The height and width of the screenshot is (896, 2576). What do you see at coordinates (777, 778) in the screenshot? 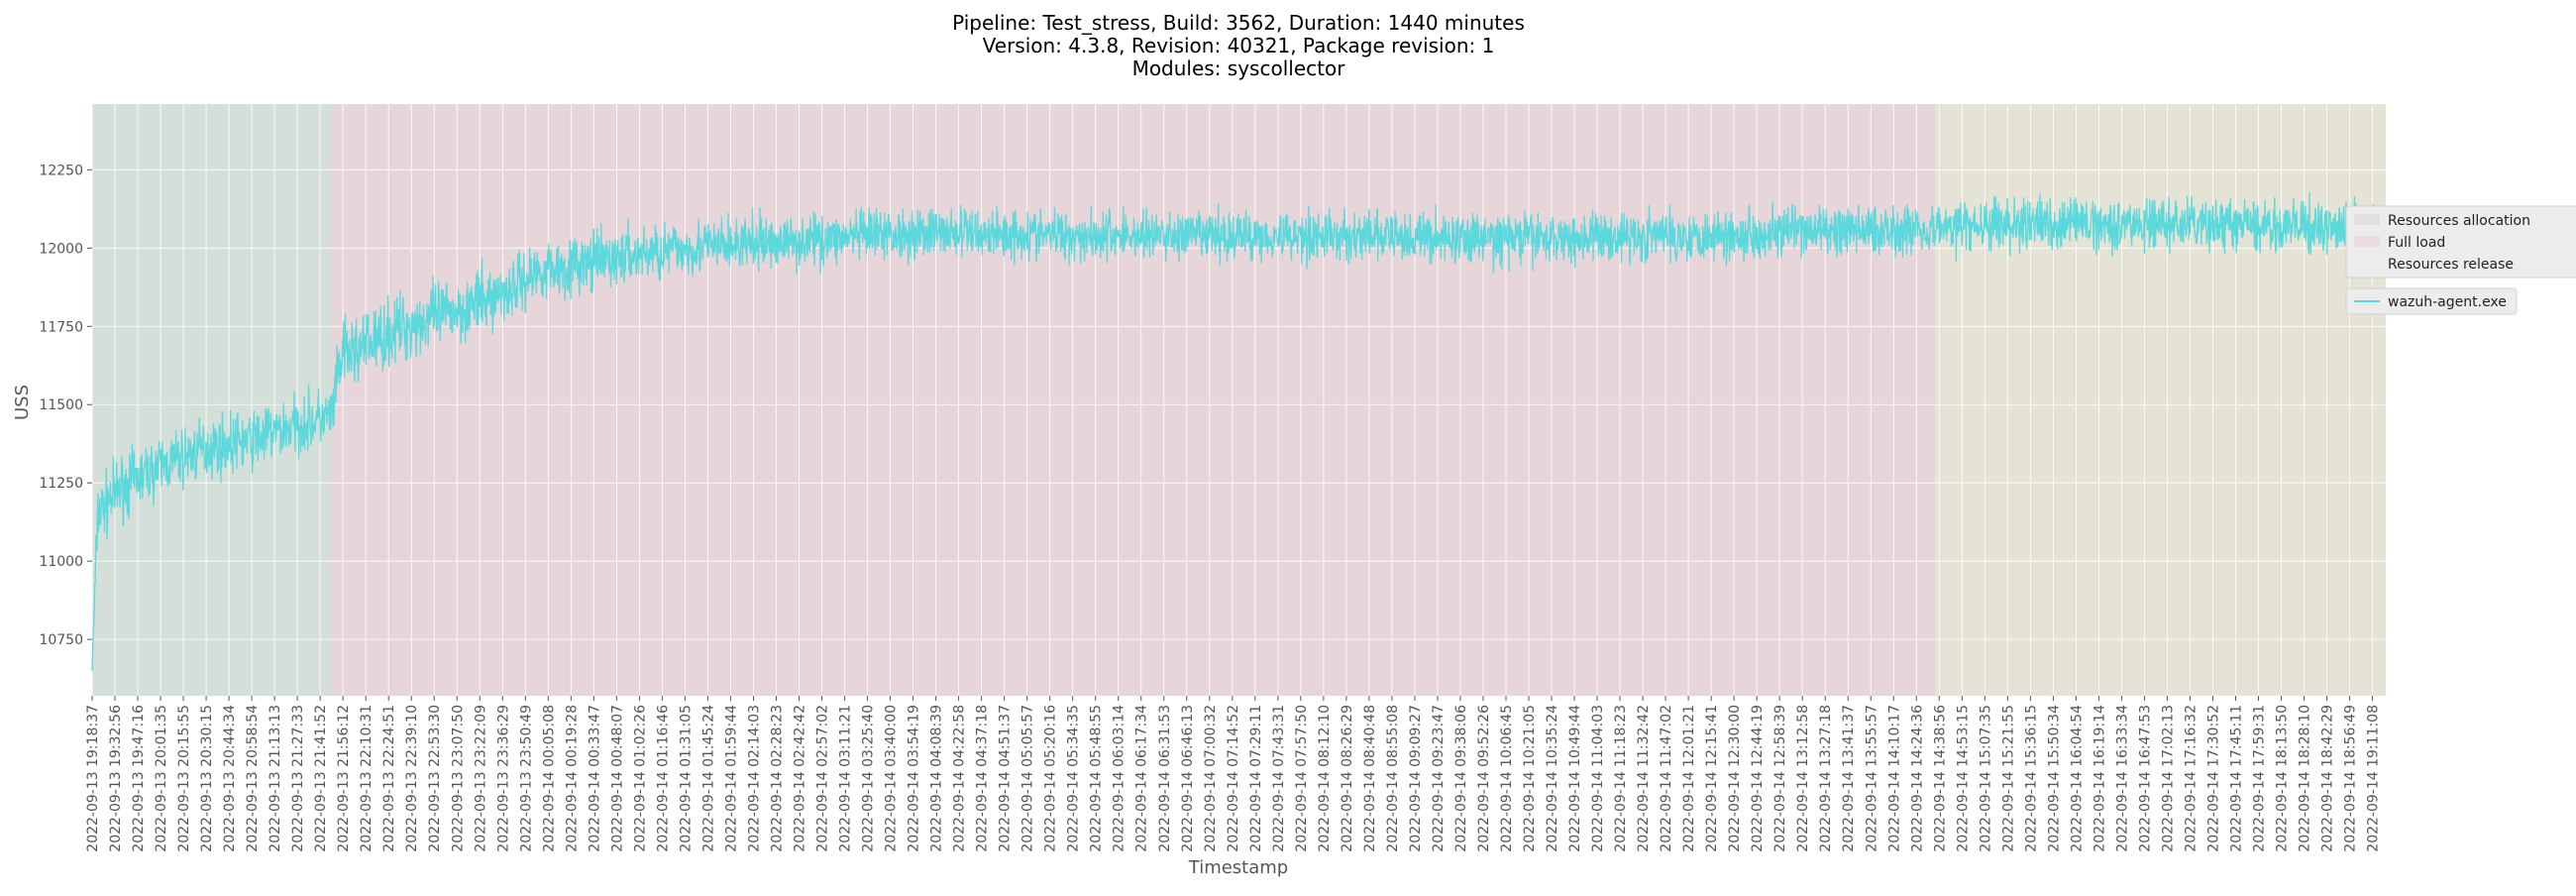
I see `x-tick-label: 2022-09-14 02:28:23` at bounding box center [777, 778].